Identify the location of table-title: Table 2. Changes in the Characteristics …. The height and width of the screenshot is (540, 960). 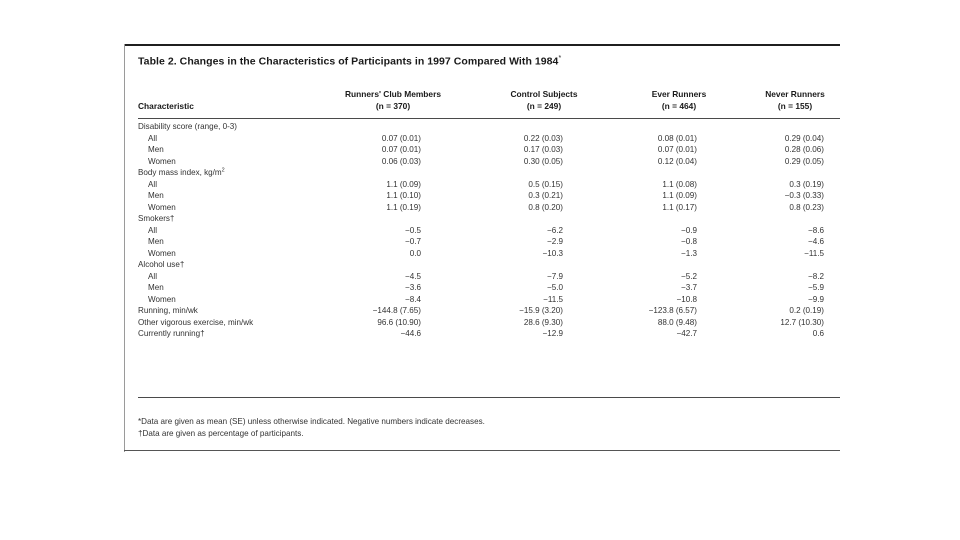
(349, 61).